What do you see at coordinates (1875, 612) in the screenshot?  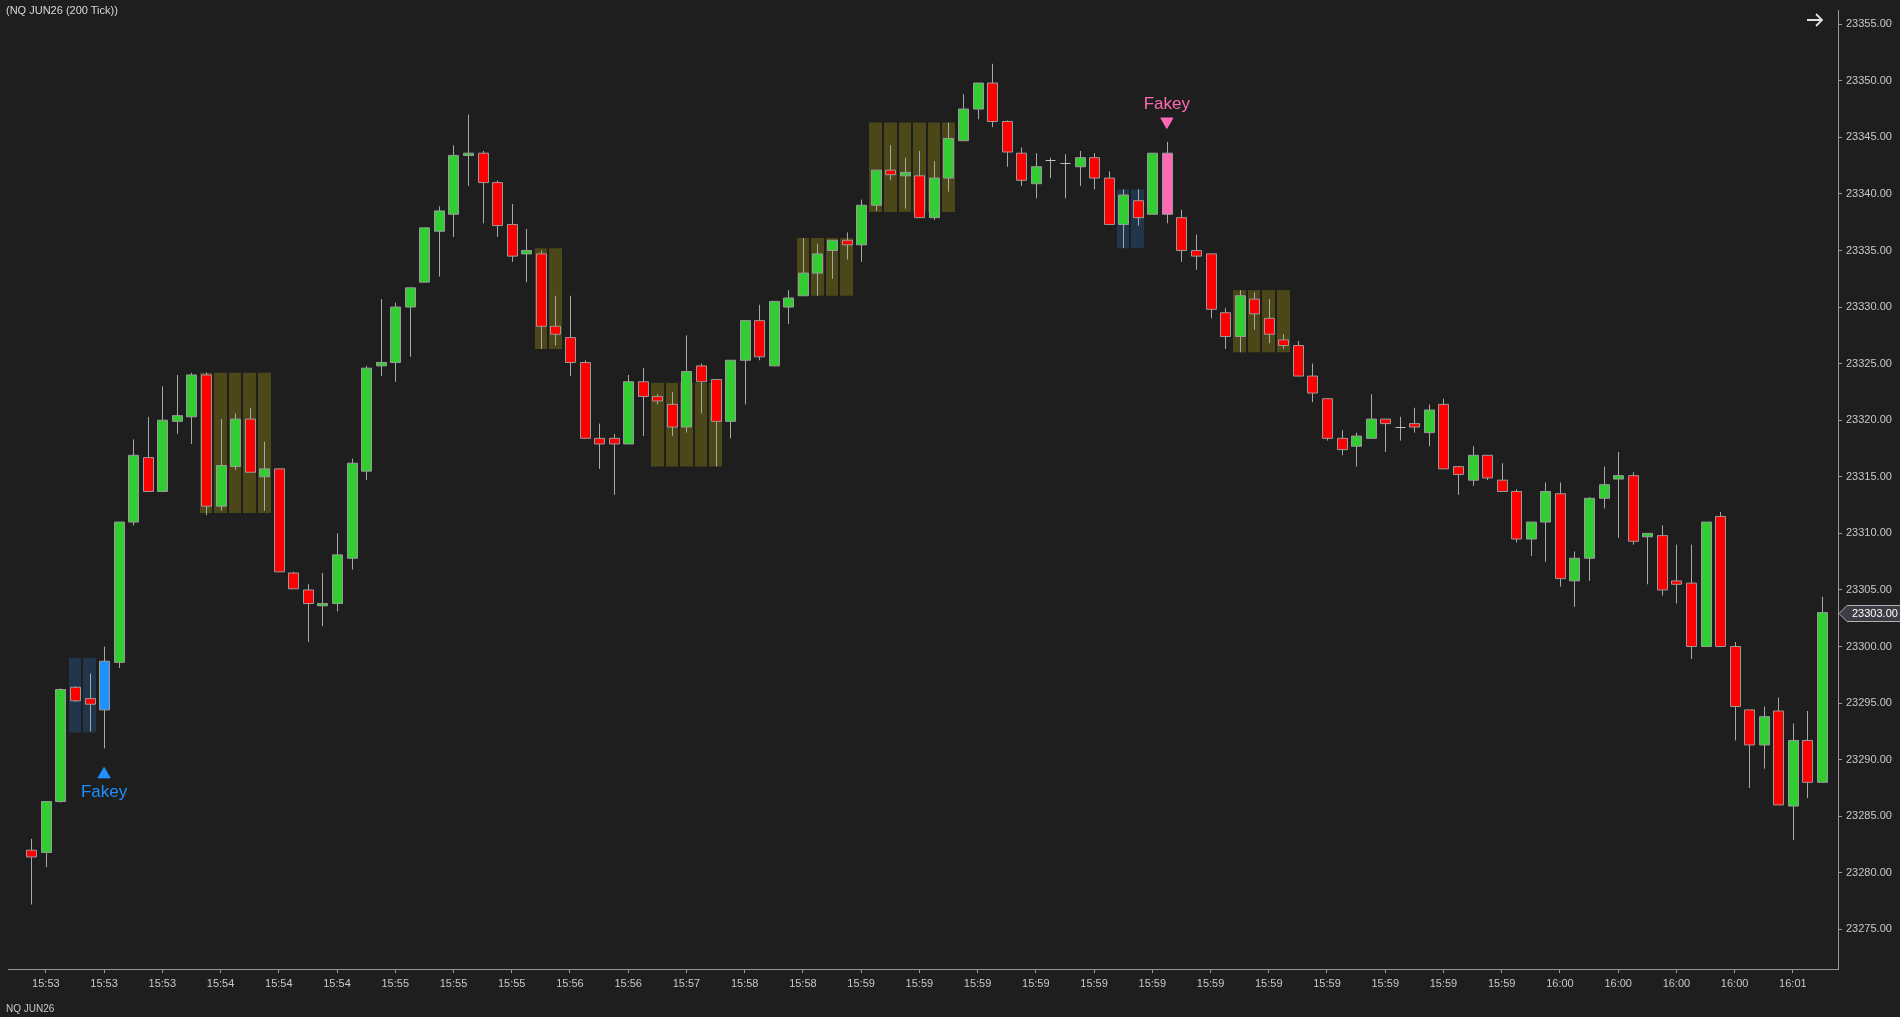 I see `text: 23303.00` at bounding box center [1875, 612].